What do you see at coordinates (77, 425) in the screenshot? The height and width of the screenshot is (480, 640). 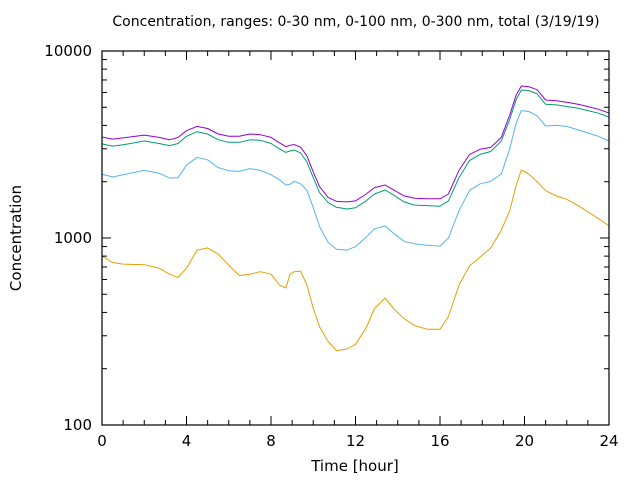 I see `y-tick-label: 100` at bounding box center [77, 425].